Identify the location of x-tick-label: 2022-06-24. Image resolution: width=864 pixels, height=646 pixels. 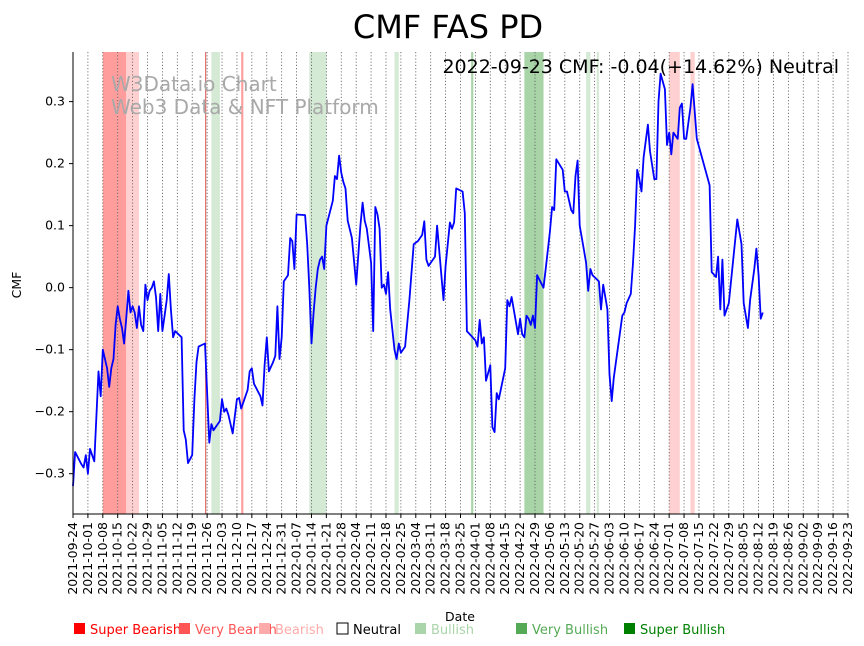
(653, 558).